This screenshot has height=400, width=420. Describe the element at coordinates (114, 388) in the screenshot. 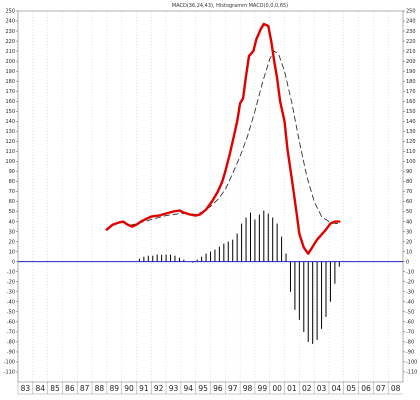

I see `x-tick-label: 89` at that location.